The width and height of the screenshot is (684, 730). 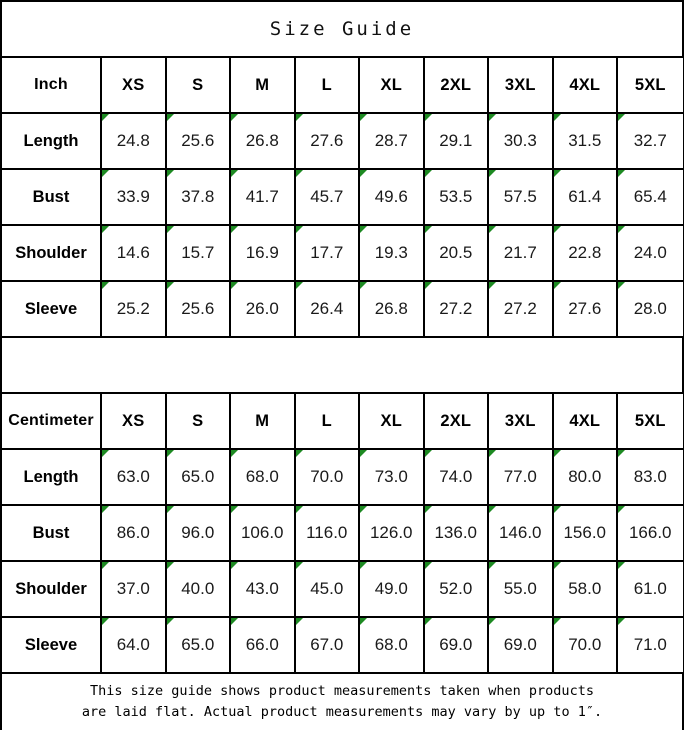 What do you see at coordinates (327, 198) in the screenshot?
I see `measurement-cell: 45.7` at bounding box center [327, 198].